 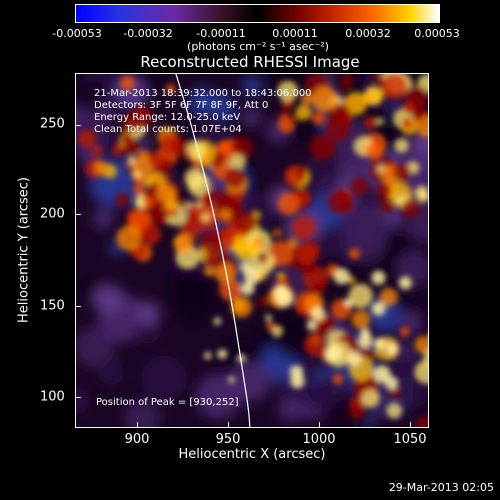 What do you see at coordinates (368, 33) in the screenshot?
I see `colorbar-tick: 0.00032` at bounding box center [368, 33].